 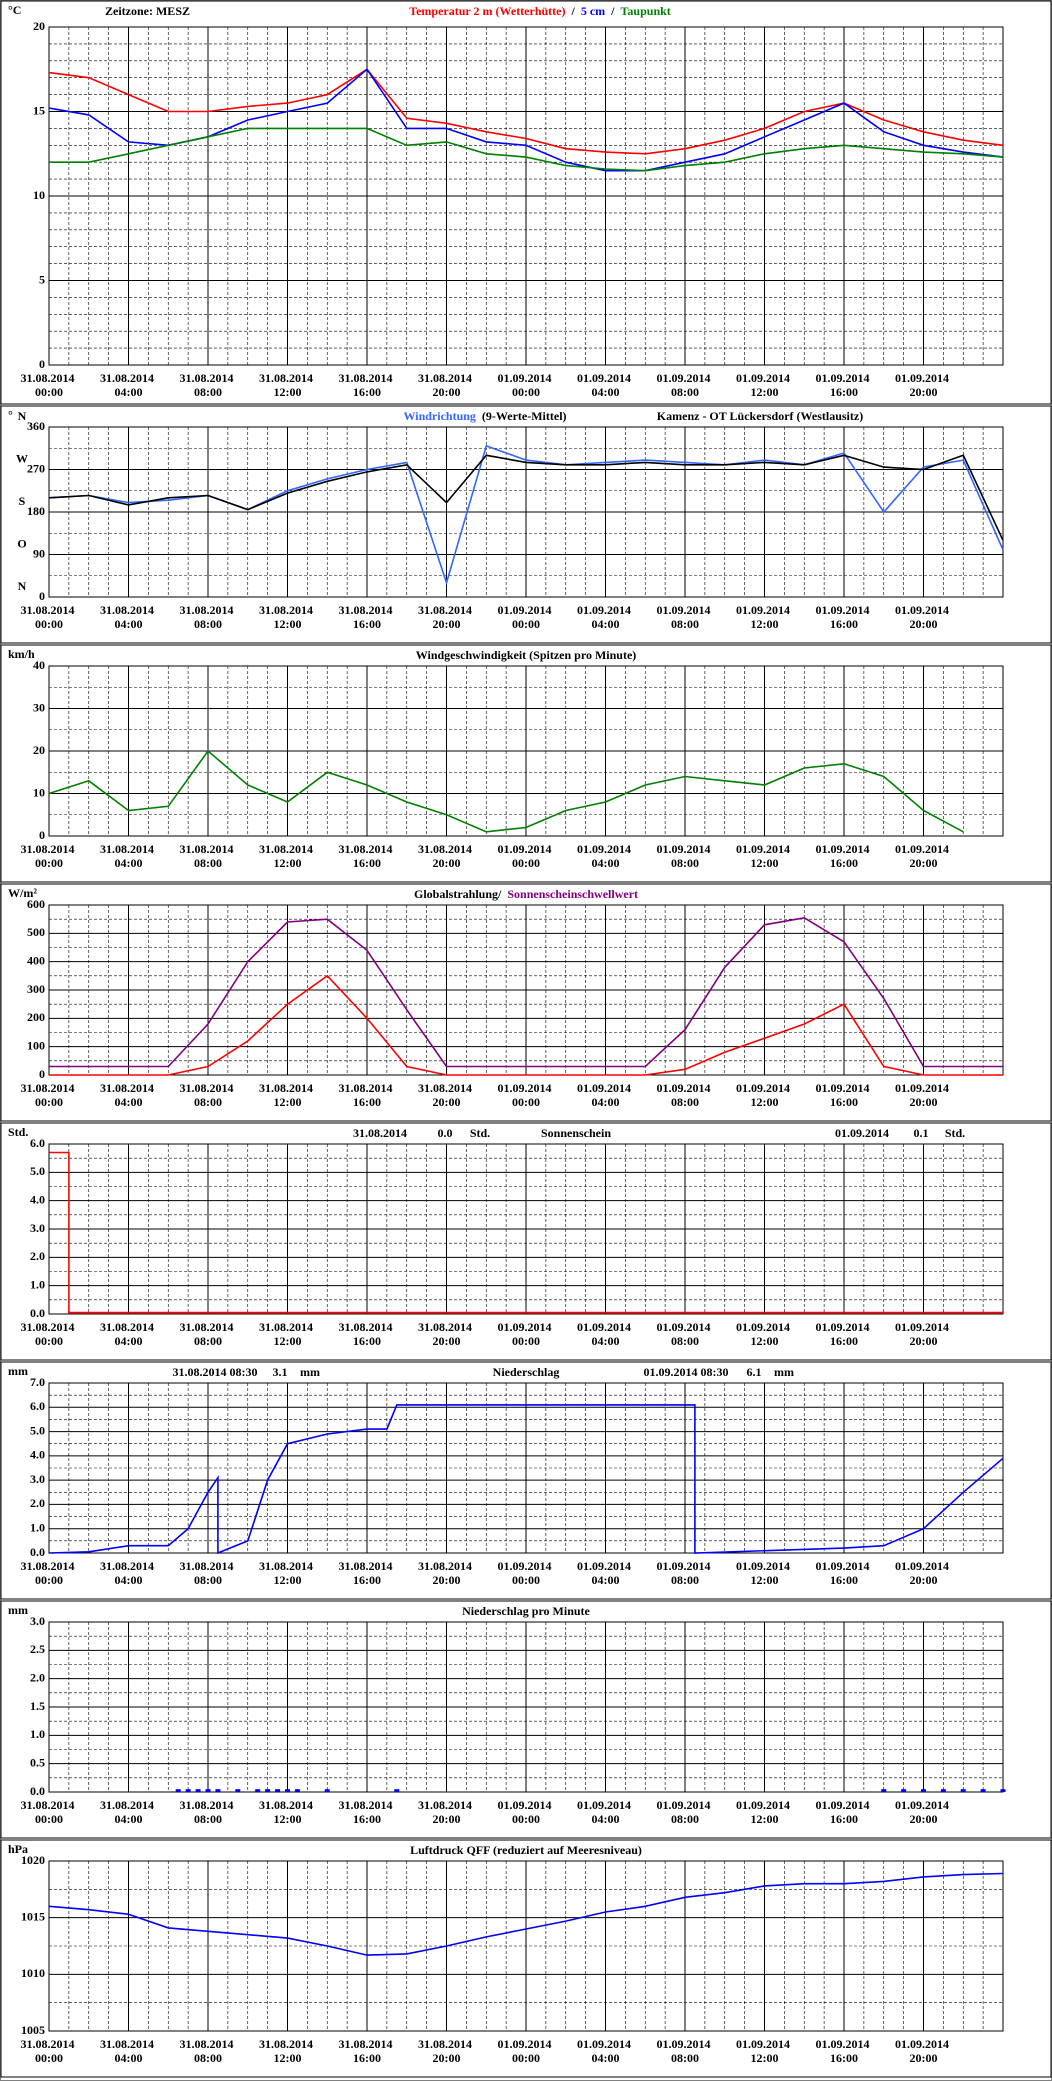 What do you see at coordinates (446, 1573) in the screenshot?
I see `x-tick-label: 31.08.2014 20:00` at bounding box center [446, 1573].